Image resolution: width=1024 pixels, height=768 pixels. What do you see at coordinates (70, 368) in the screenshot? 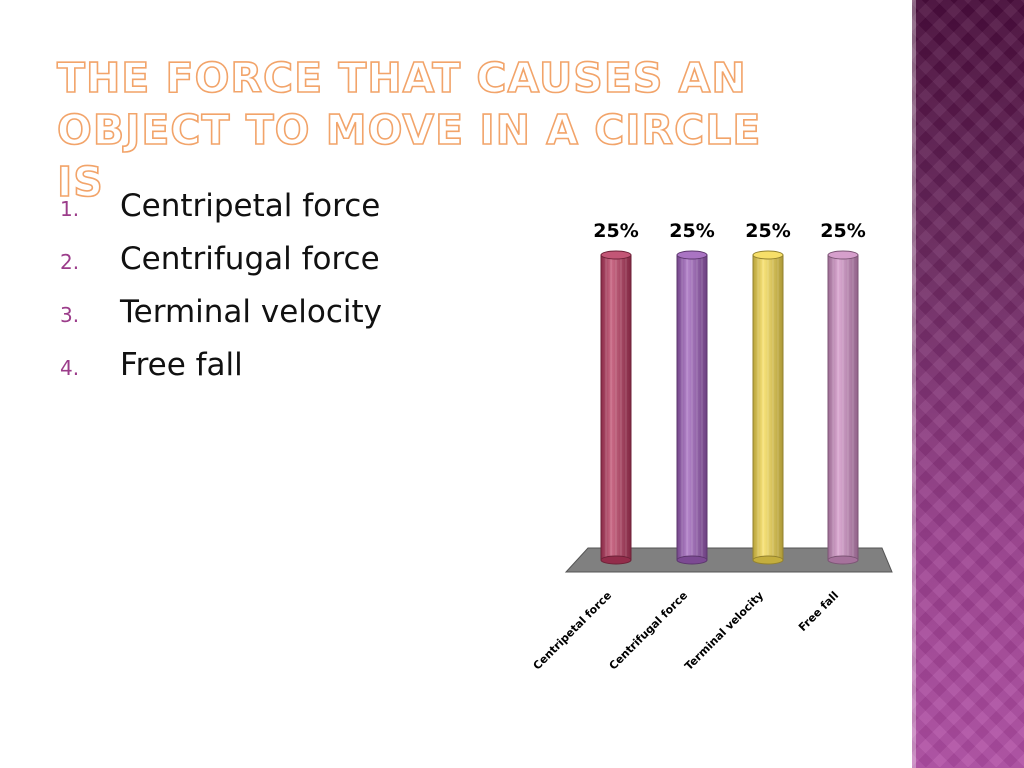
I see `option-number: 4.` at bounding box center [70, 368].